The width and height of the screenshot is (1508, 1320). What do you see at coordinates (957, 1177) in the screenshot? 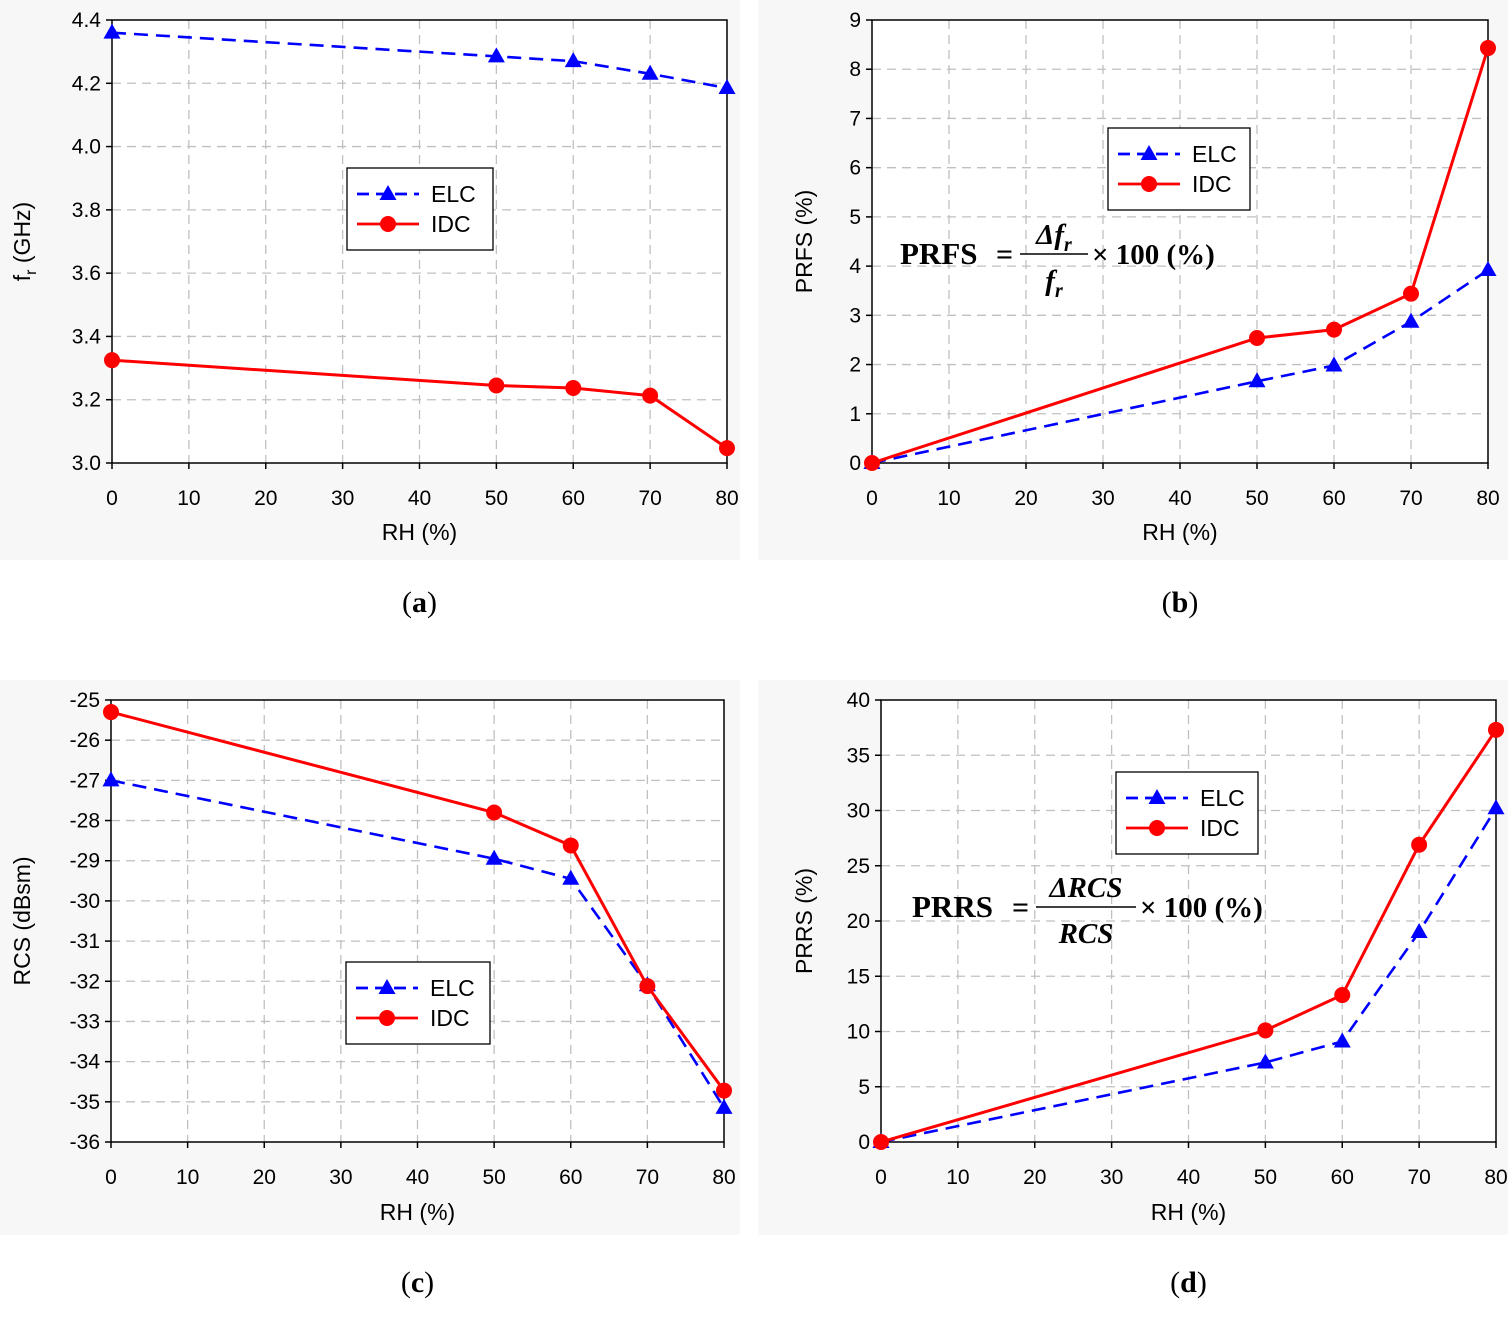
I see `x-tick-label: 10` at bounding box center [957, 1177].